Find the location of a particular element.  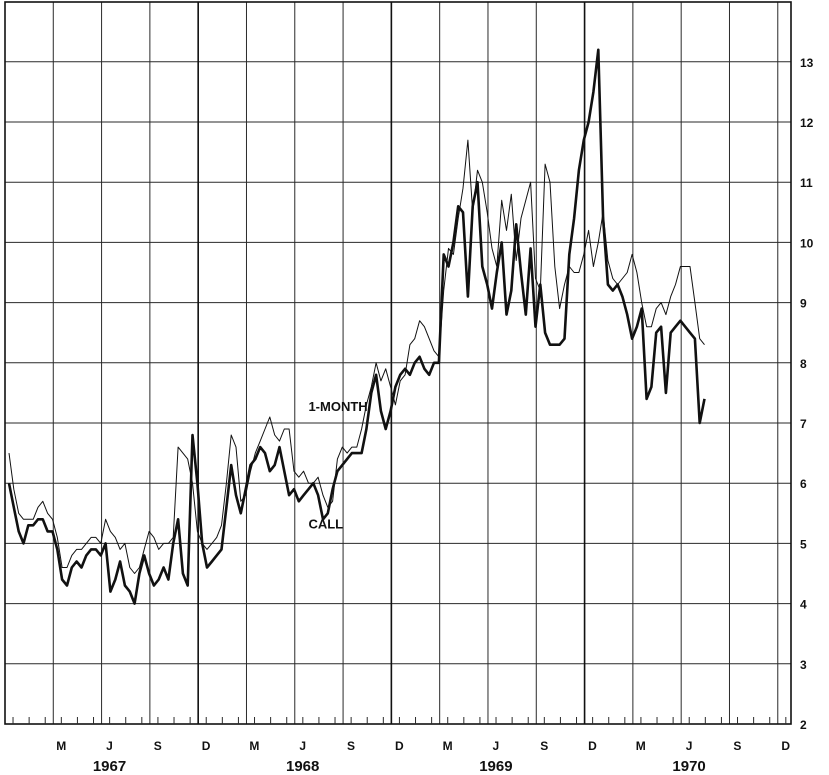

y-tick-label: 11 is located at coordinates (806, 183).